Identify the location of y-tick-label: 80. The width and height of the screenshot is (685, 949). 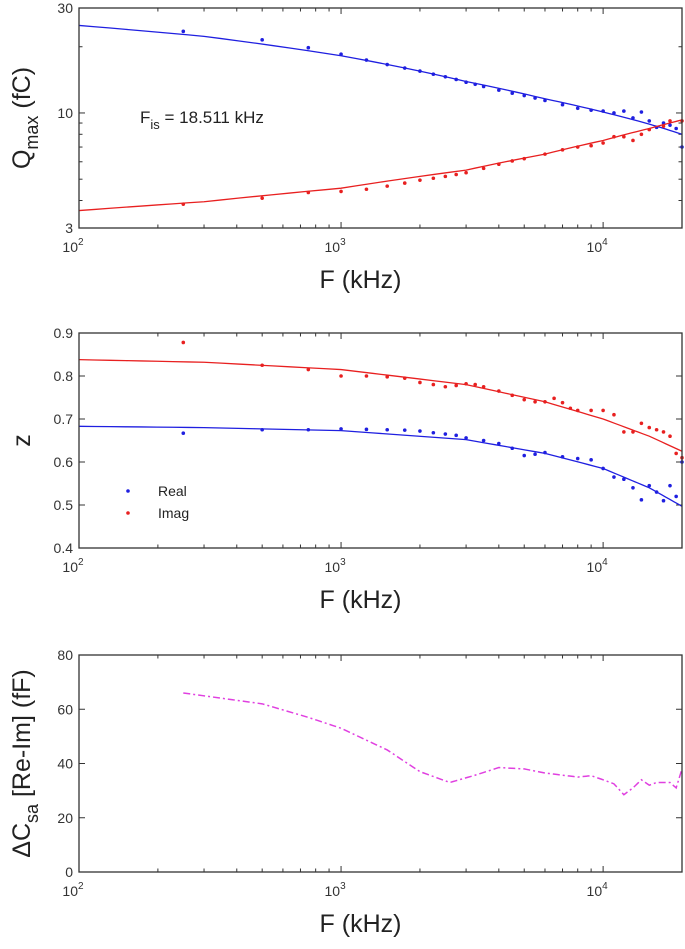
(65, 655).